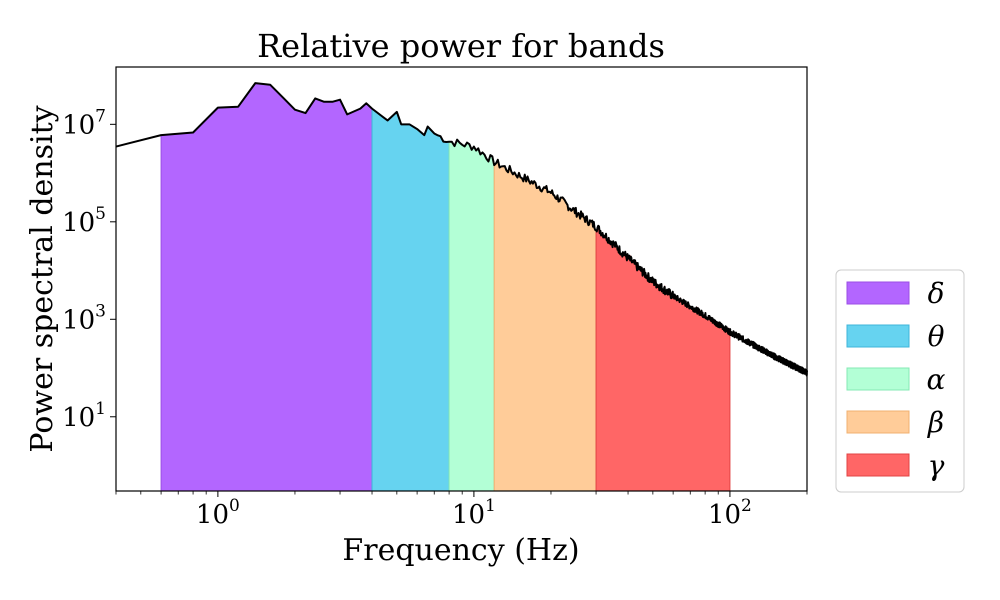 Image resolution: width=1000 pixels, height=600 pixels. Describe the element at coordinates (935, 422) in the screenshot. I see `legend-label-3: β` at that location.